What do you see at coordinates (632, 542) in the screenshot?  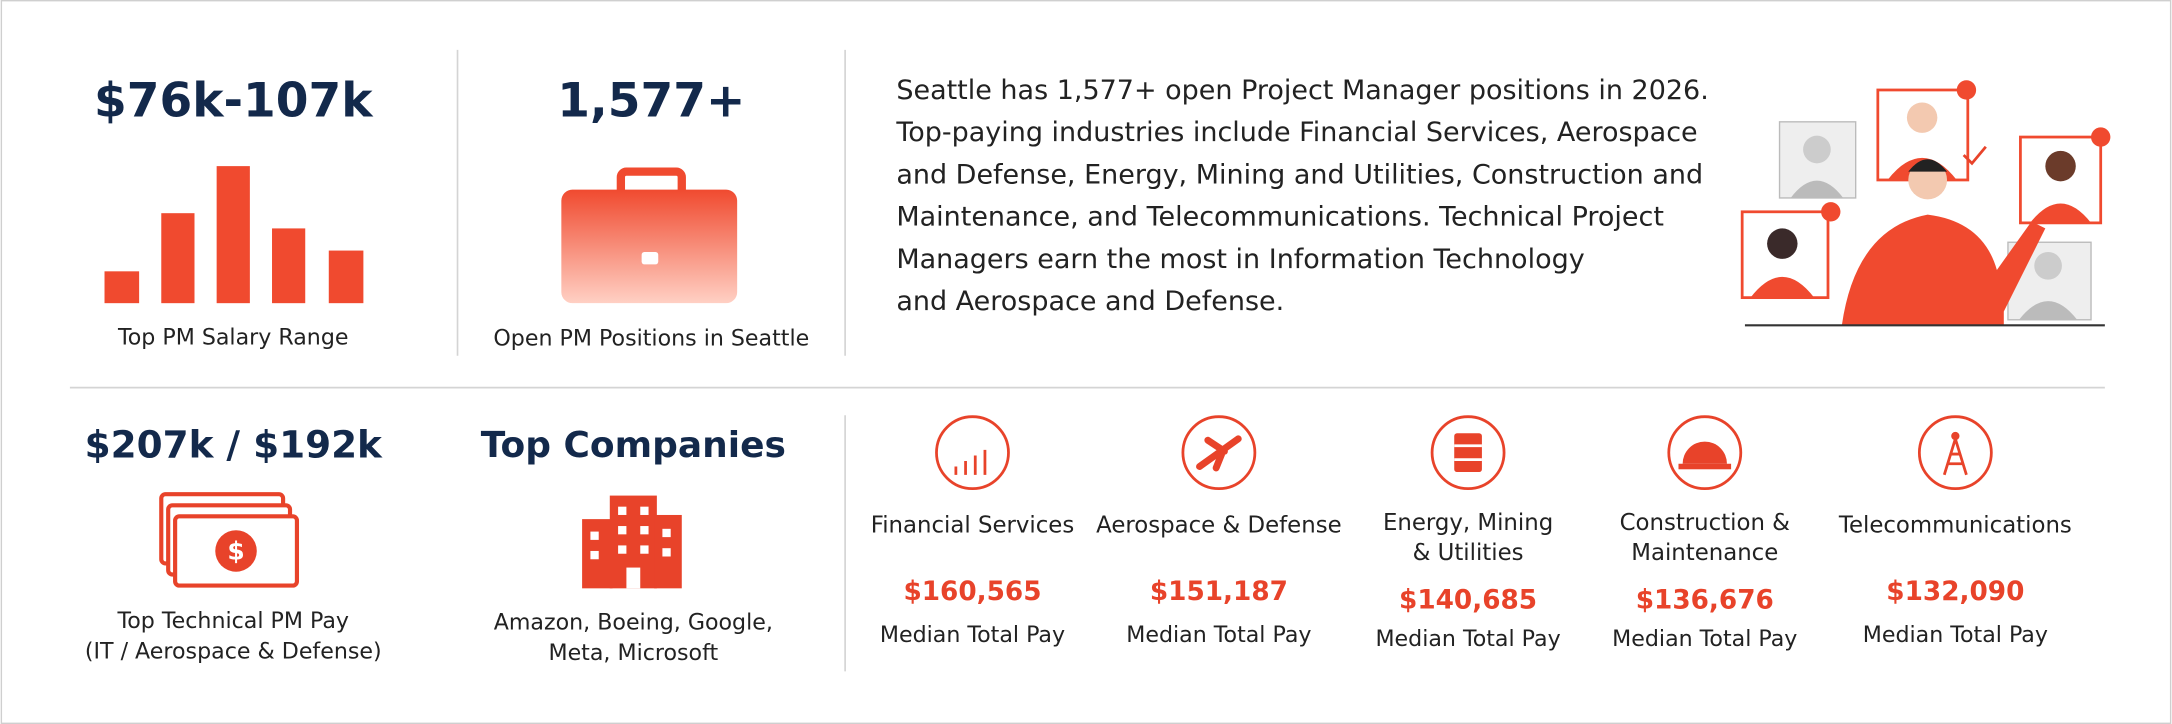 I see `building-icon` at bounding box center [632, 542].